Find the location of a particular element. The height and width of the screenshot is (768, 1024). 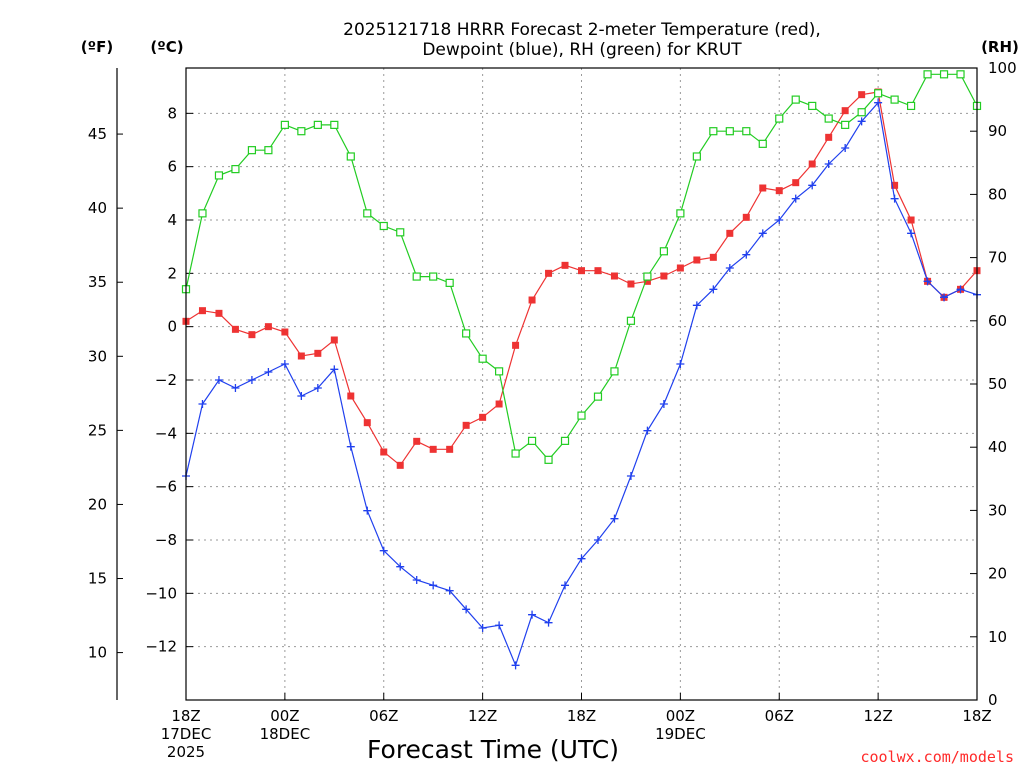

fahrenheit-tick-label: 40 is located at coordinates (97, 208).